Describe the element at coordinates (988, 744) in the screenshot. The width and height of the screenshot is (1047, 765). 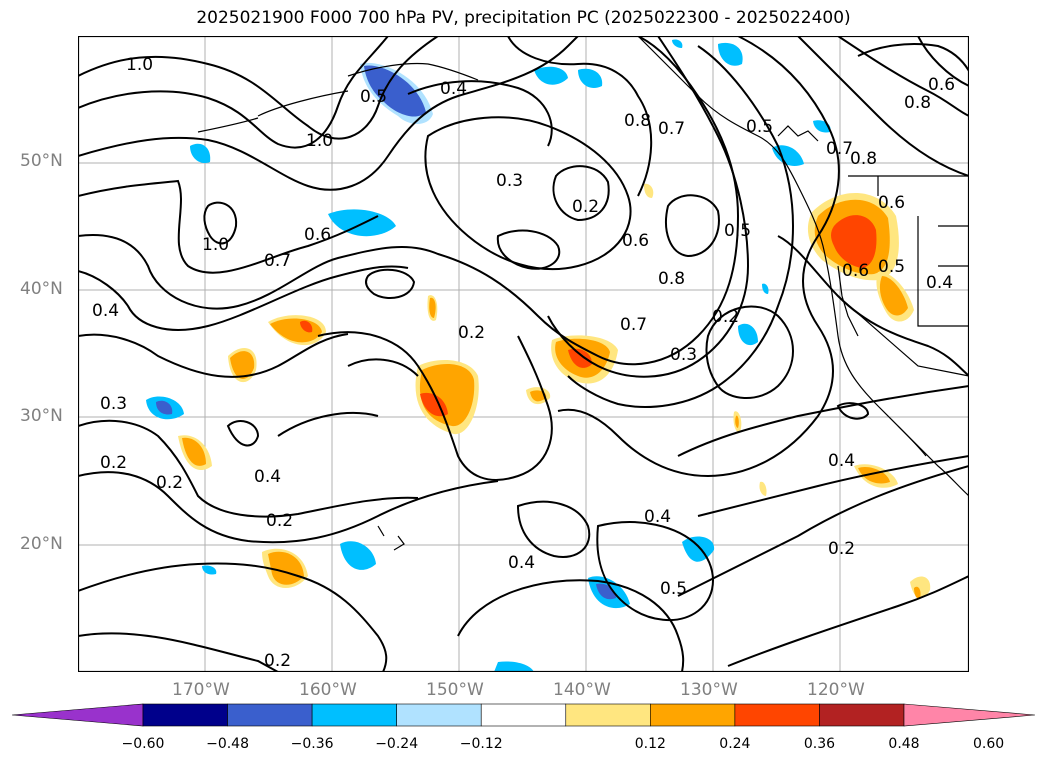
I see `colorbar-tick-label: 0.60` at that location.